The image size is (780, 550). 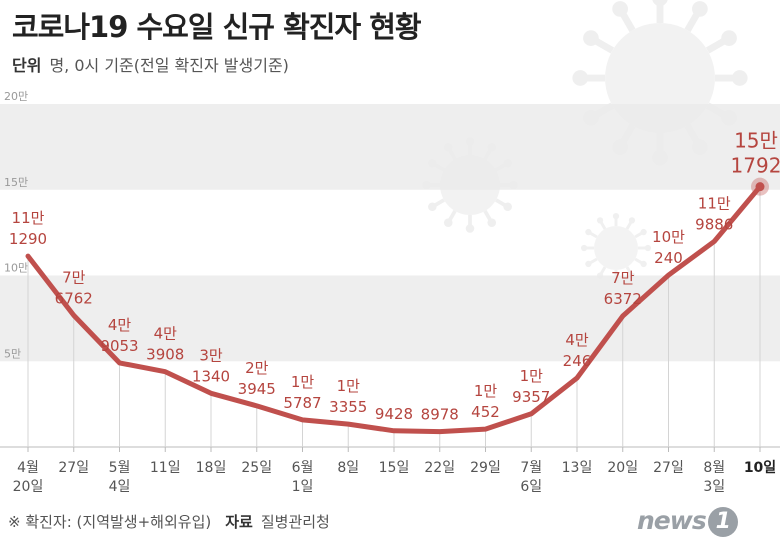 I want to click on source-text: 질병관리청, so click(x=295, y=522).